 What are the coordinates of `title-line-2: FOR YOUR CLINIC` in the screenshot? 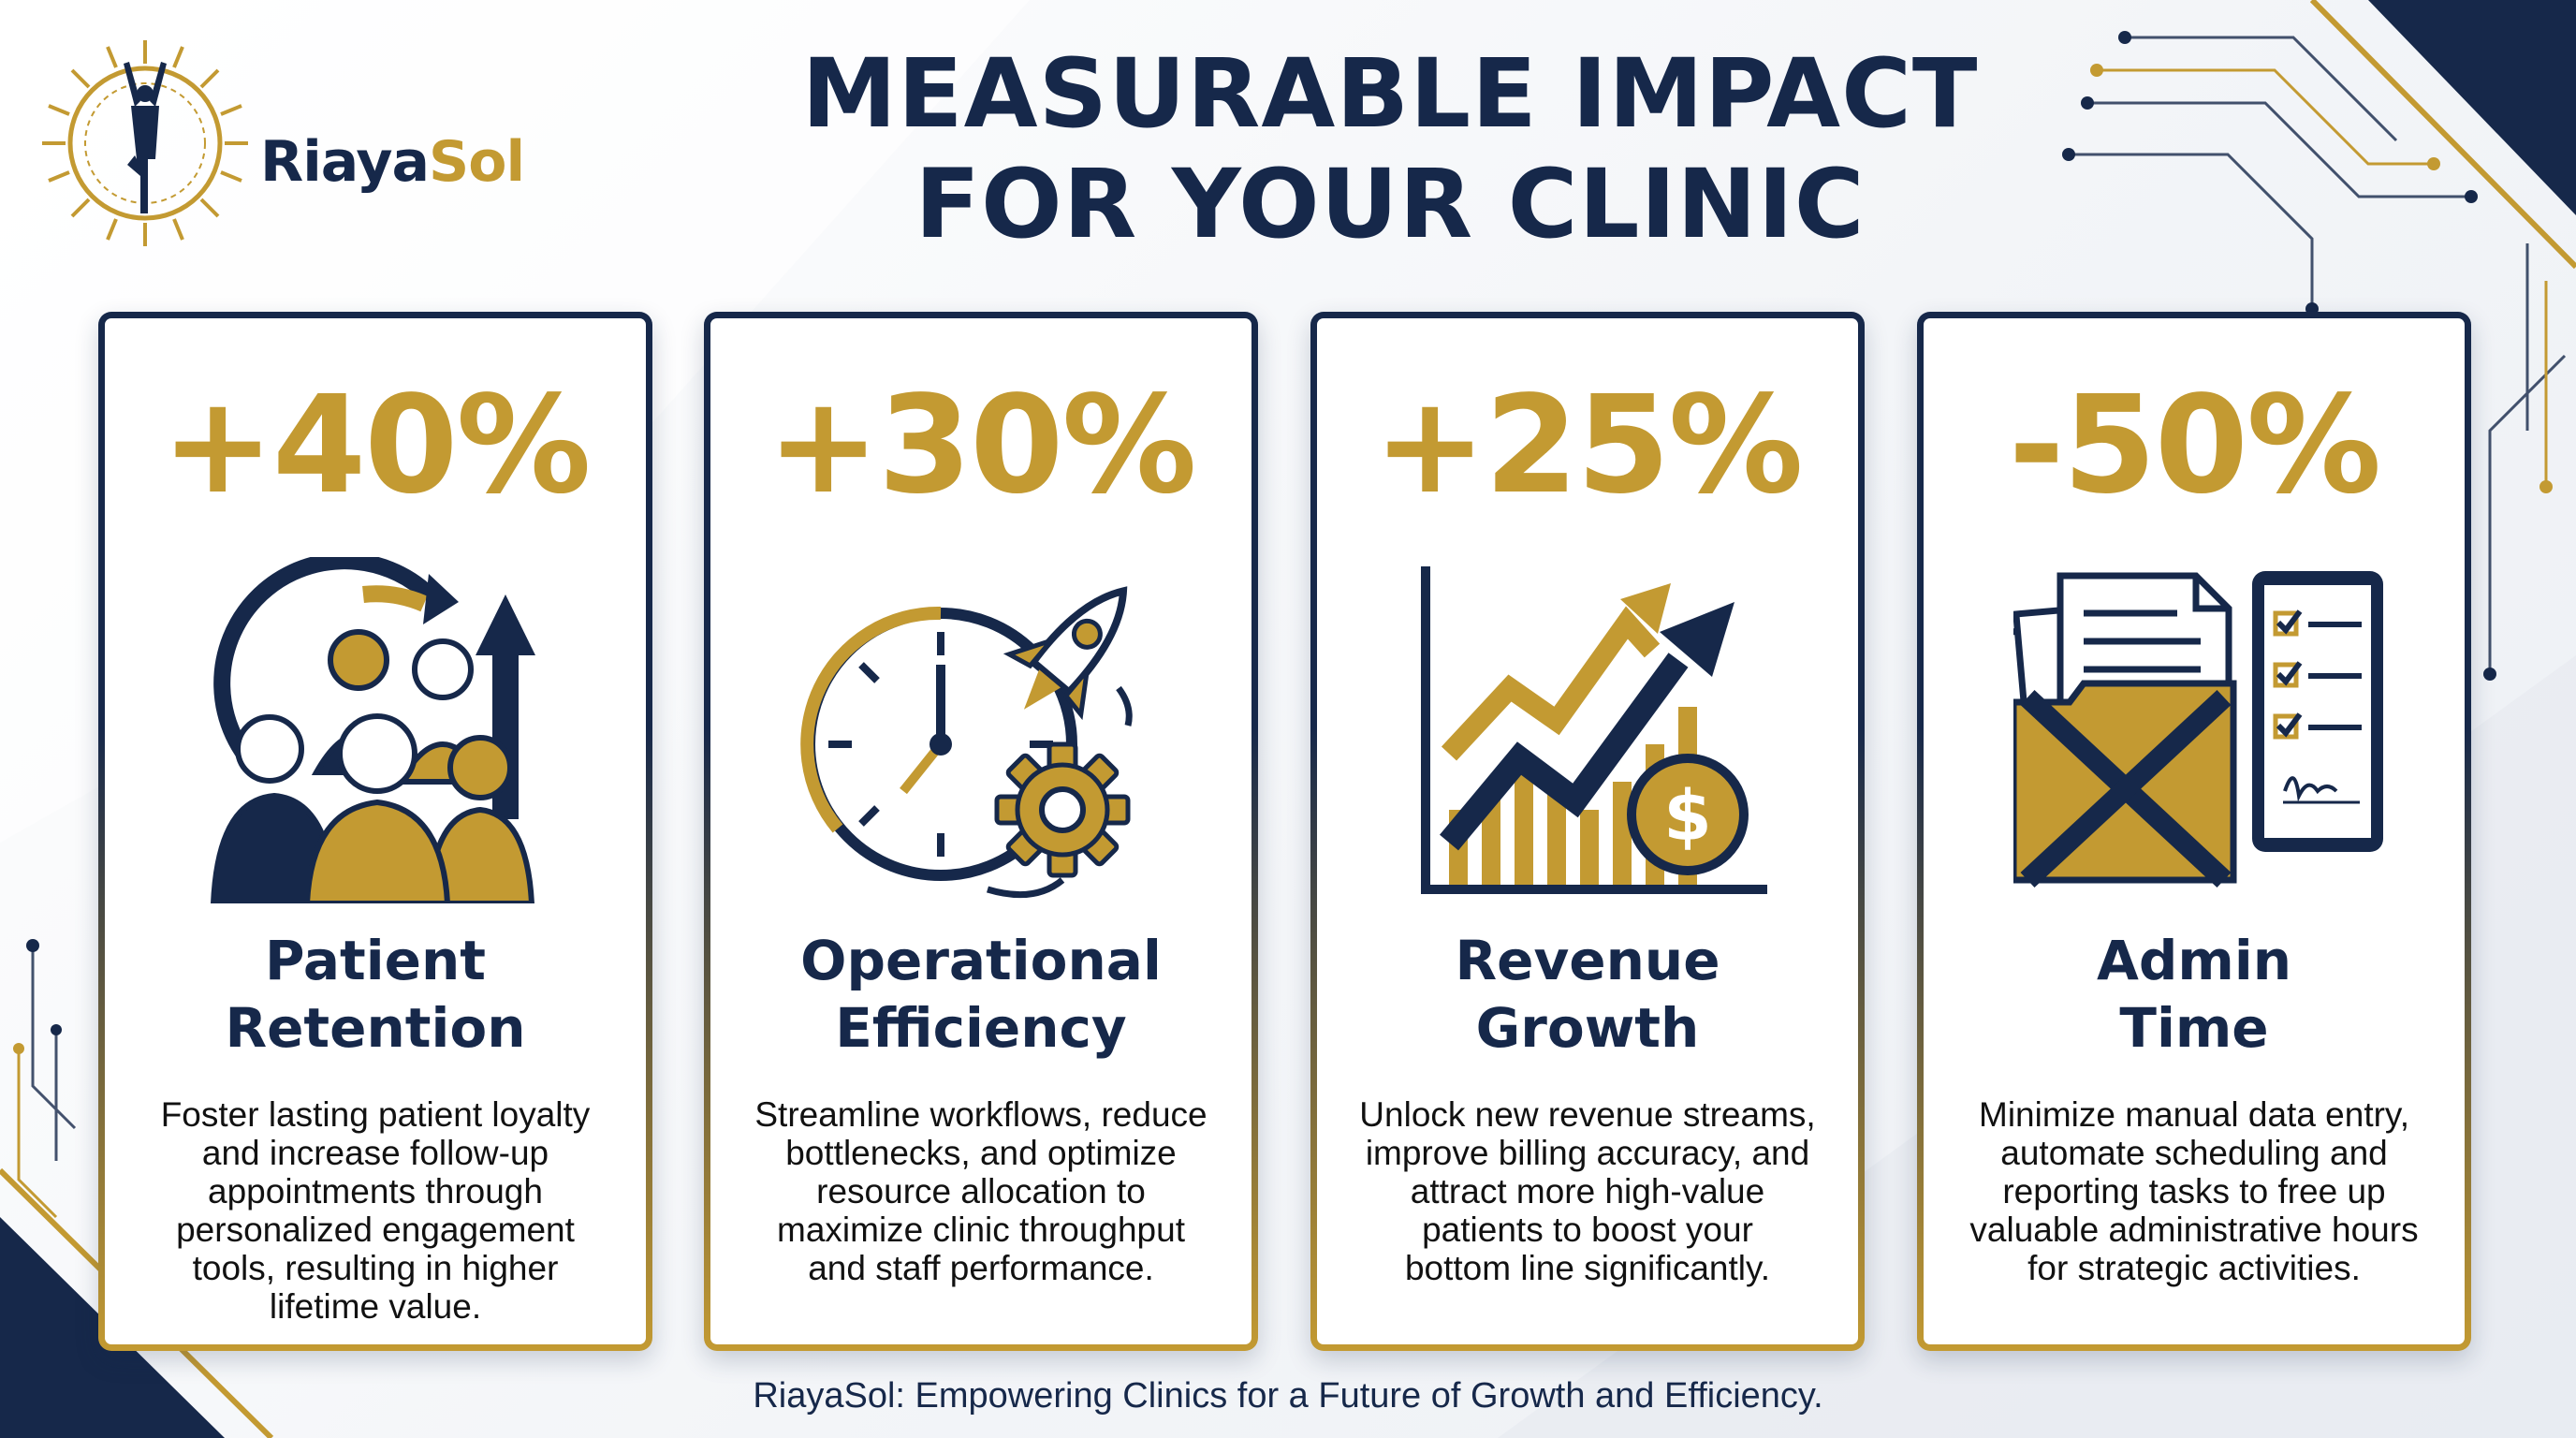 It's located at (1390, 204).